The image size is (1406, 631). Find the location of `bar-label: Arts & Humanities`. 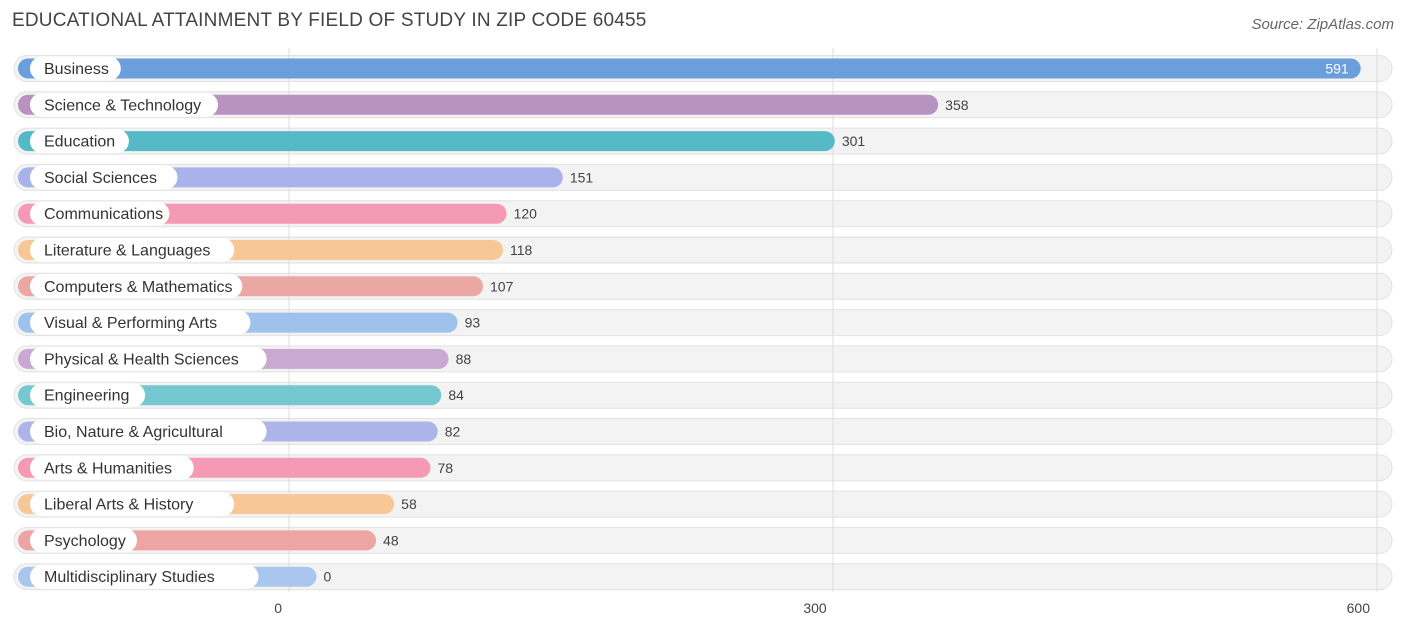

bar-label: Arts & Humanities is located at coordinates (108, 468).